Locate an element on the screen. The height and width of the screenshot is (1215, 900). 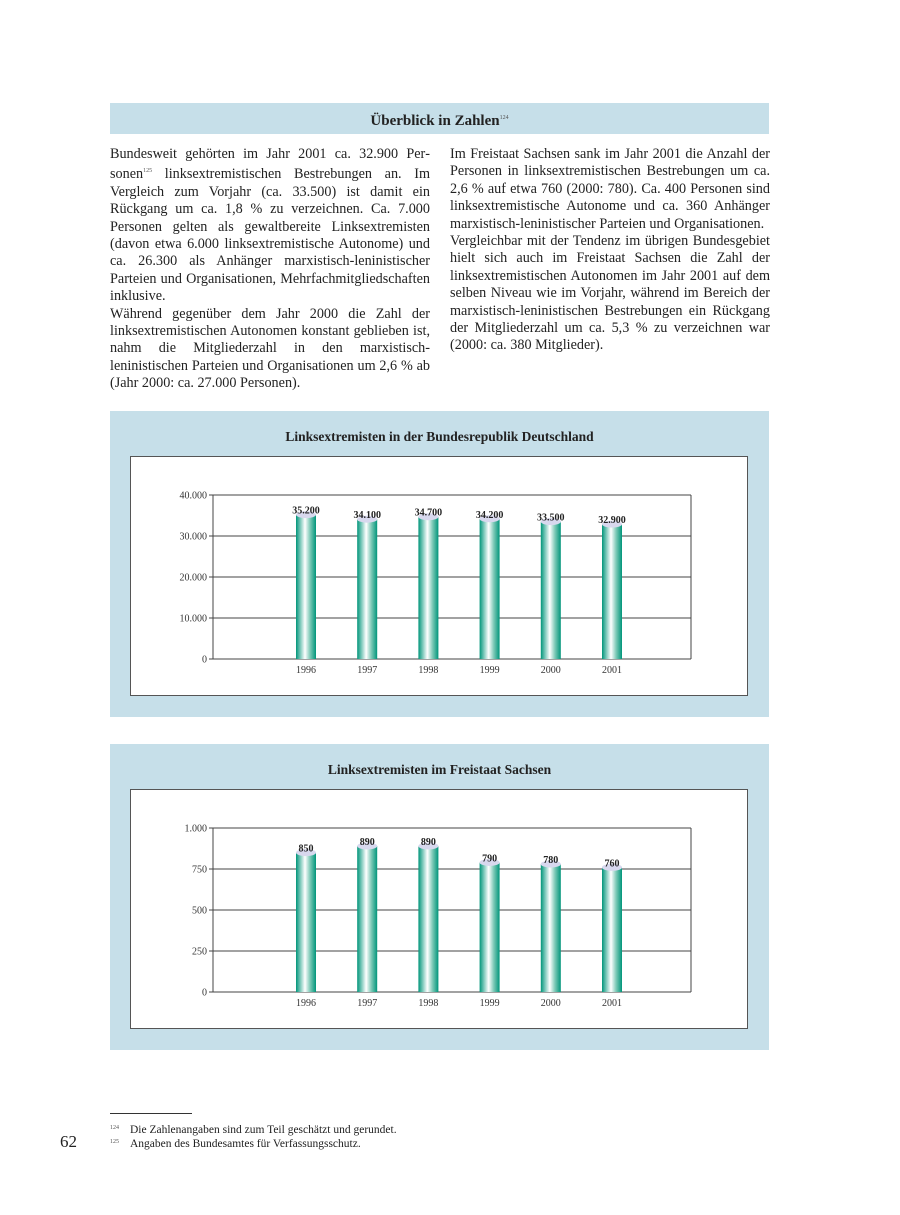
data-label: 35.200 is located at coordinates (306, 511).